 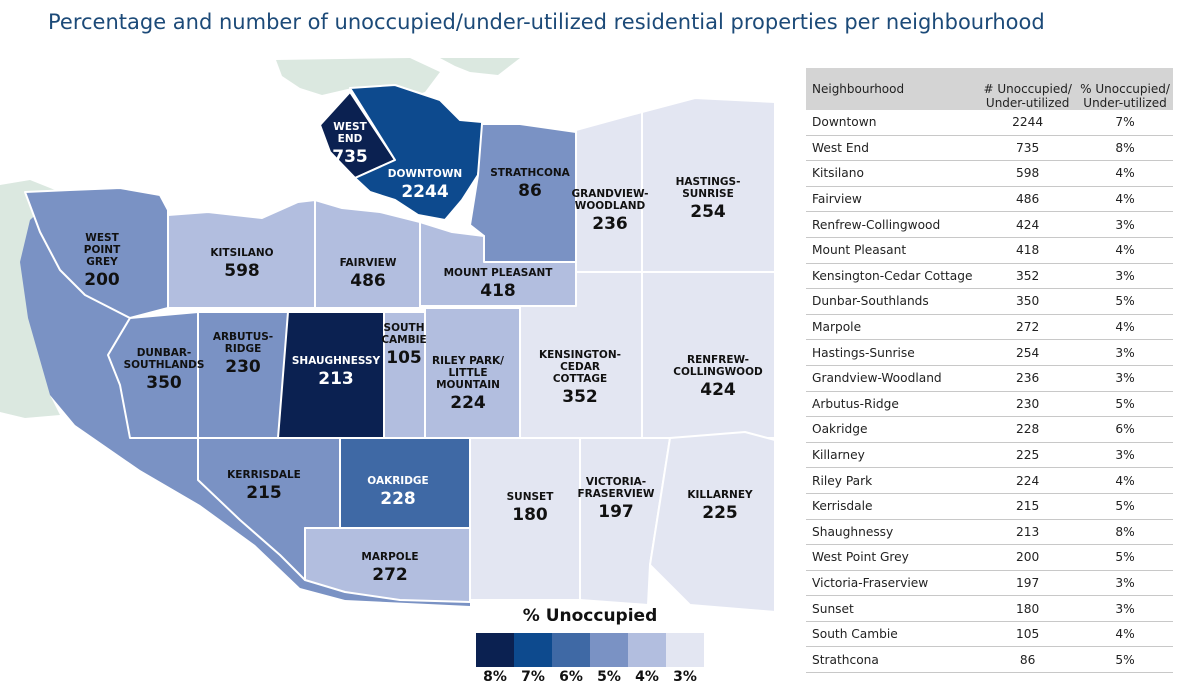 What do you see at coordinates (580, 367) in the screenshot?
I see `label-name-kensington: KENSINGTON-CEDAR COTTAGE` at bounding box center [580, 367].